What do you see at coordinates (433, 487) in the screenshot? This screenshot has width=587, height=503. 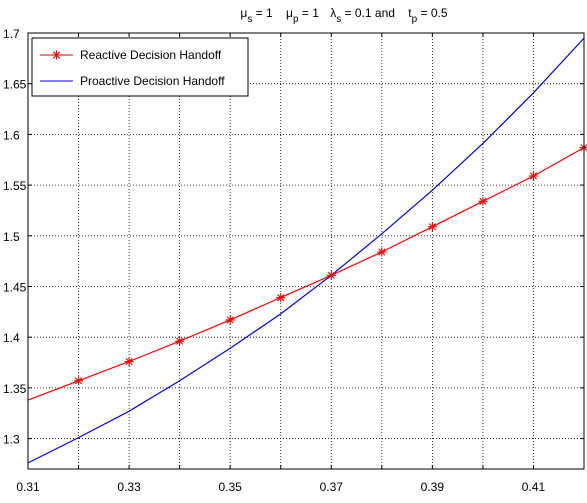 I see `x-tick-label: 0.39` at bounding box center [433, 487].